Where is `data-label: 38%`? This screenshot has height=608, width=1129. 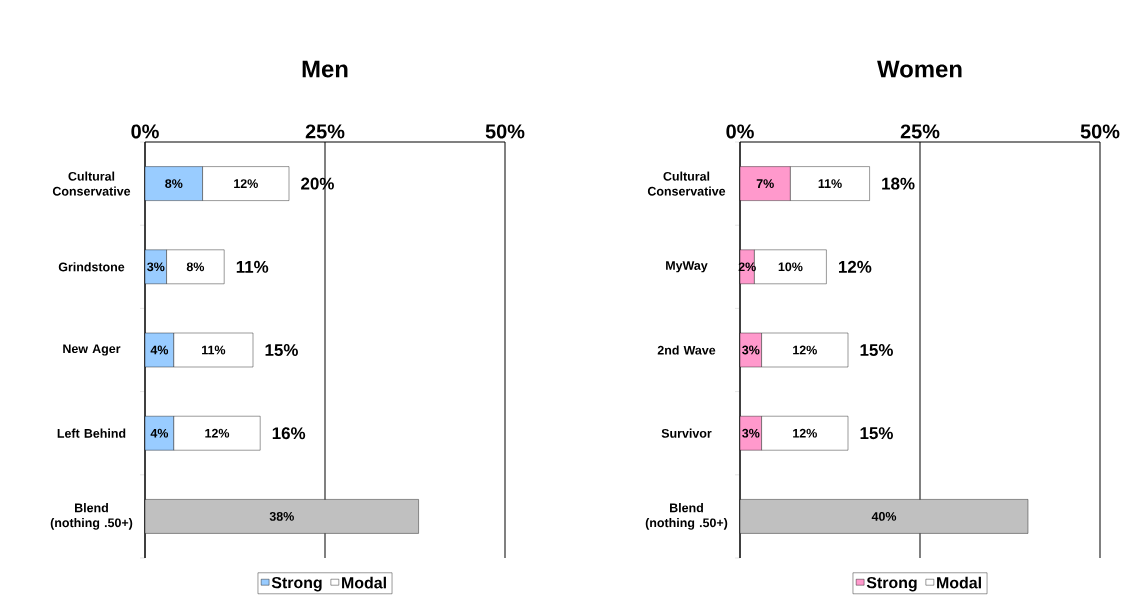 data-label: 38% is located at coordinates (281, 516).